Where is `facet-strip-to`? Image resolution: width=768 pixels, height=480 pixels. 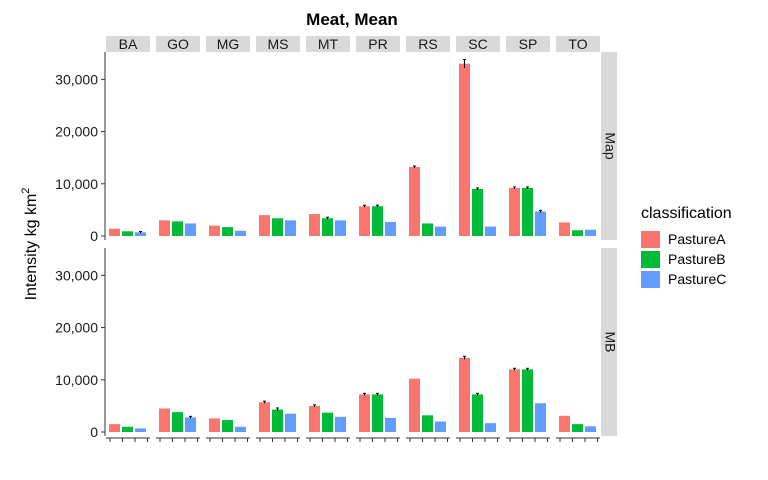 facet-strip-to is located at coordinates (578, 44).